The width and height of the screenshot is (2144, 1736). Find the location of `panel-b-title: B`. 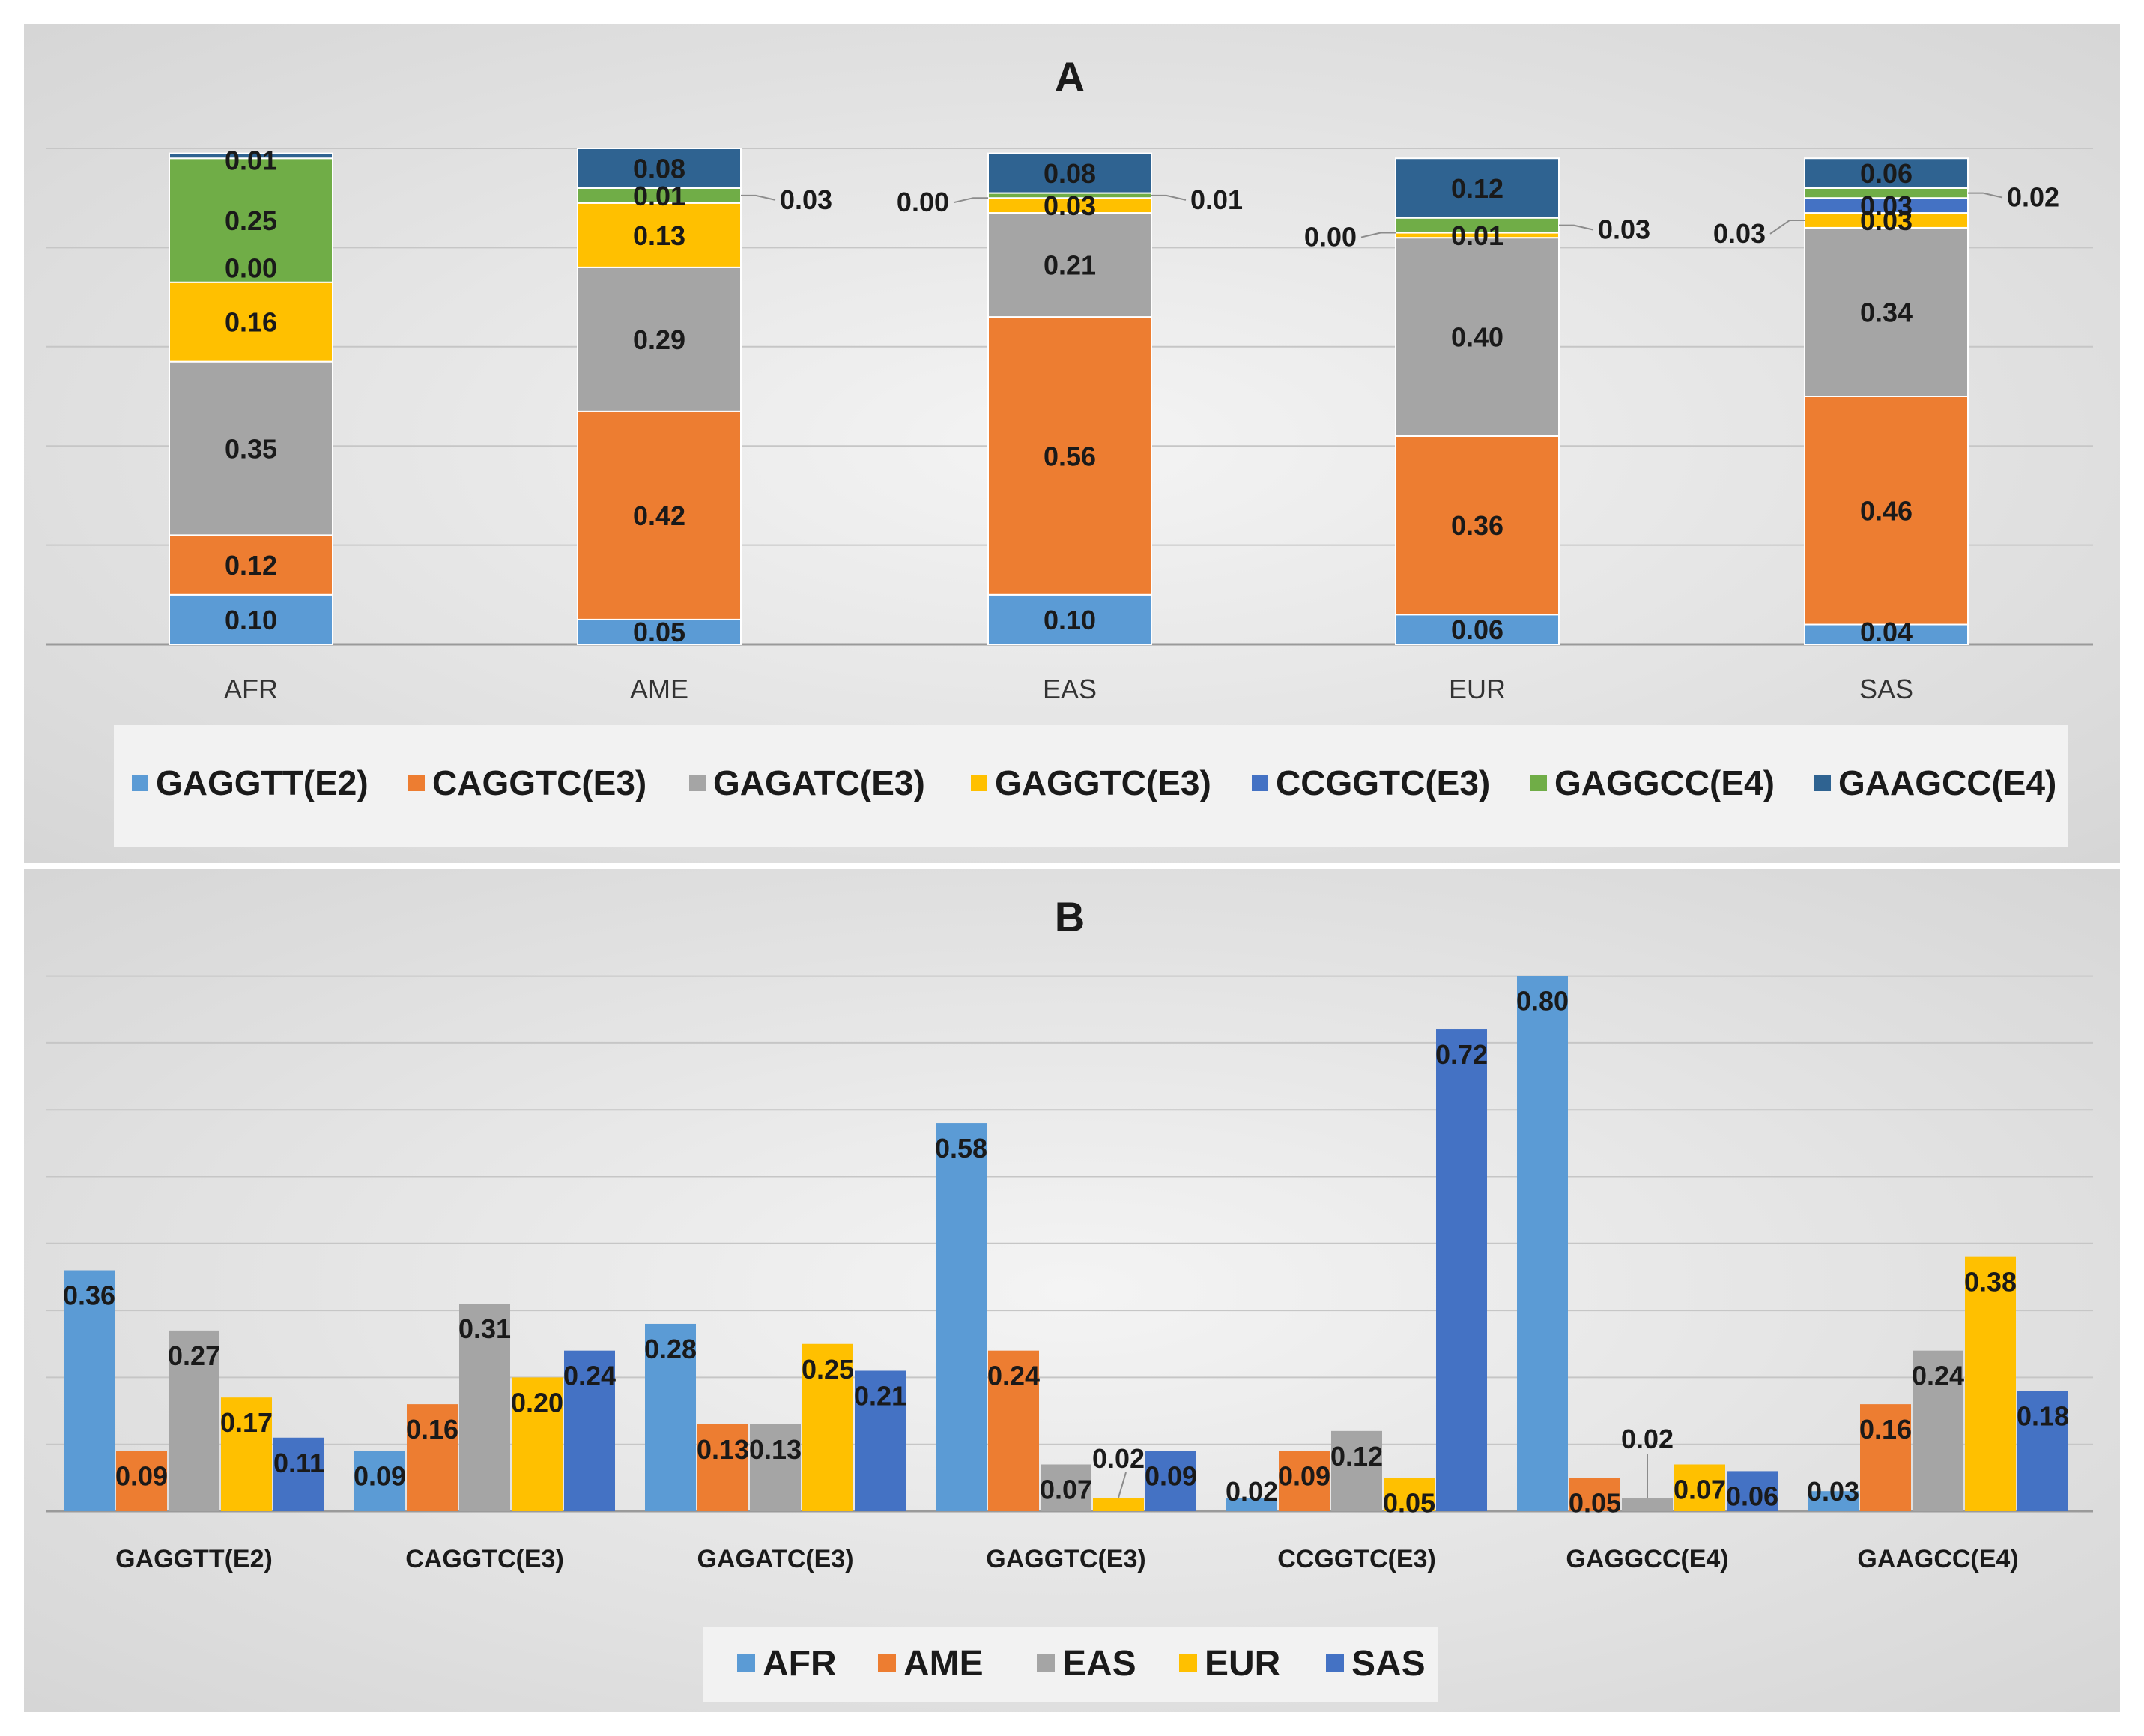

panel-b-title: B is located at coordinates (1070, 916).